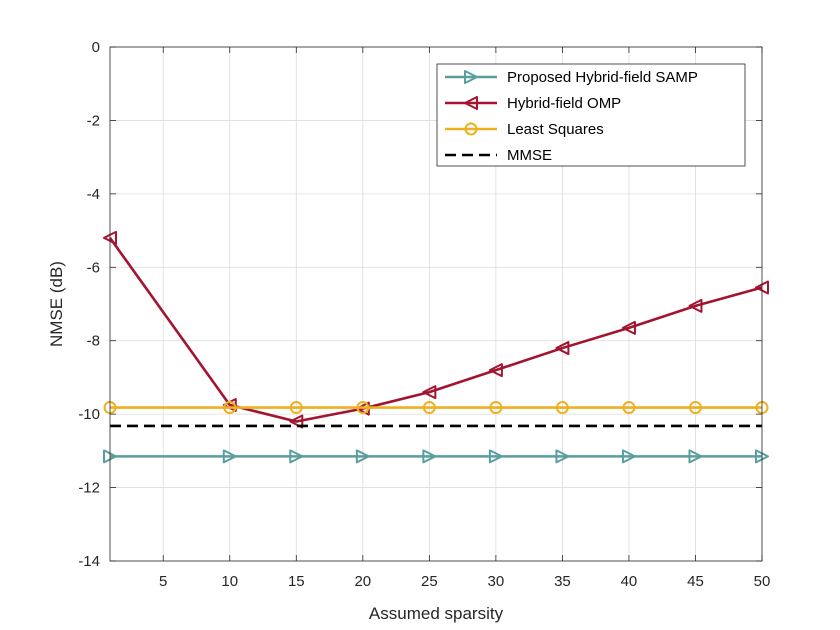 The image size is (840, 630). I want to click on y-tick-label: -12, so click(89, 488).